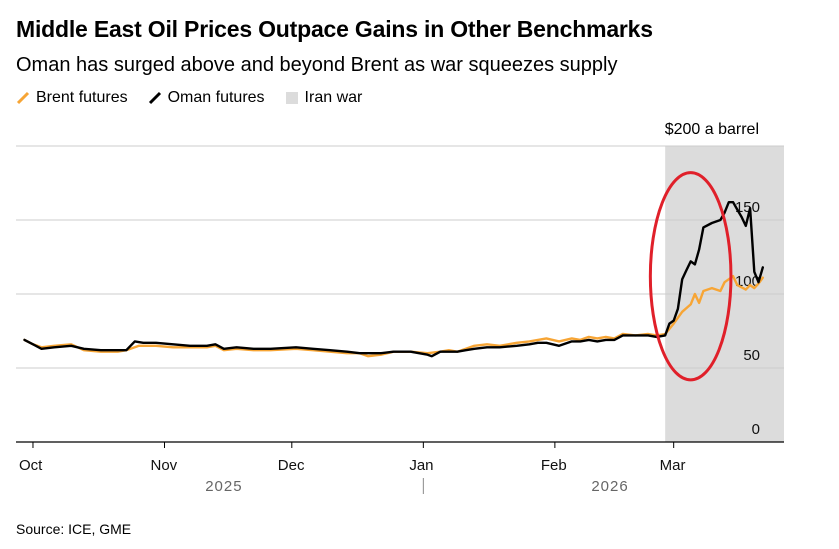 Image resolution: width=839 pixels, height=549 pixels. I want to click on y-tick-label-100: 100, so click(747, 281).